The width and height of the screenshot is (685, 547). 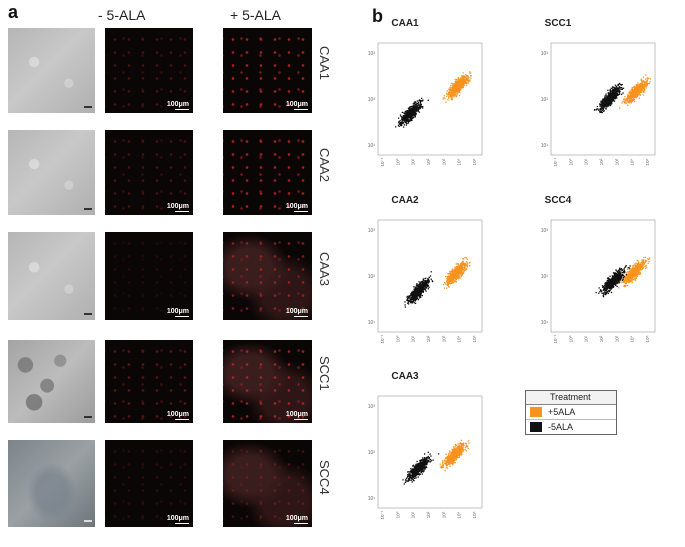 What do you see at coordinates (51, 381) in the screenshot?
I see `brightfield-image-scc1` at bounding box center [51, 381].